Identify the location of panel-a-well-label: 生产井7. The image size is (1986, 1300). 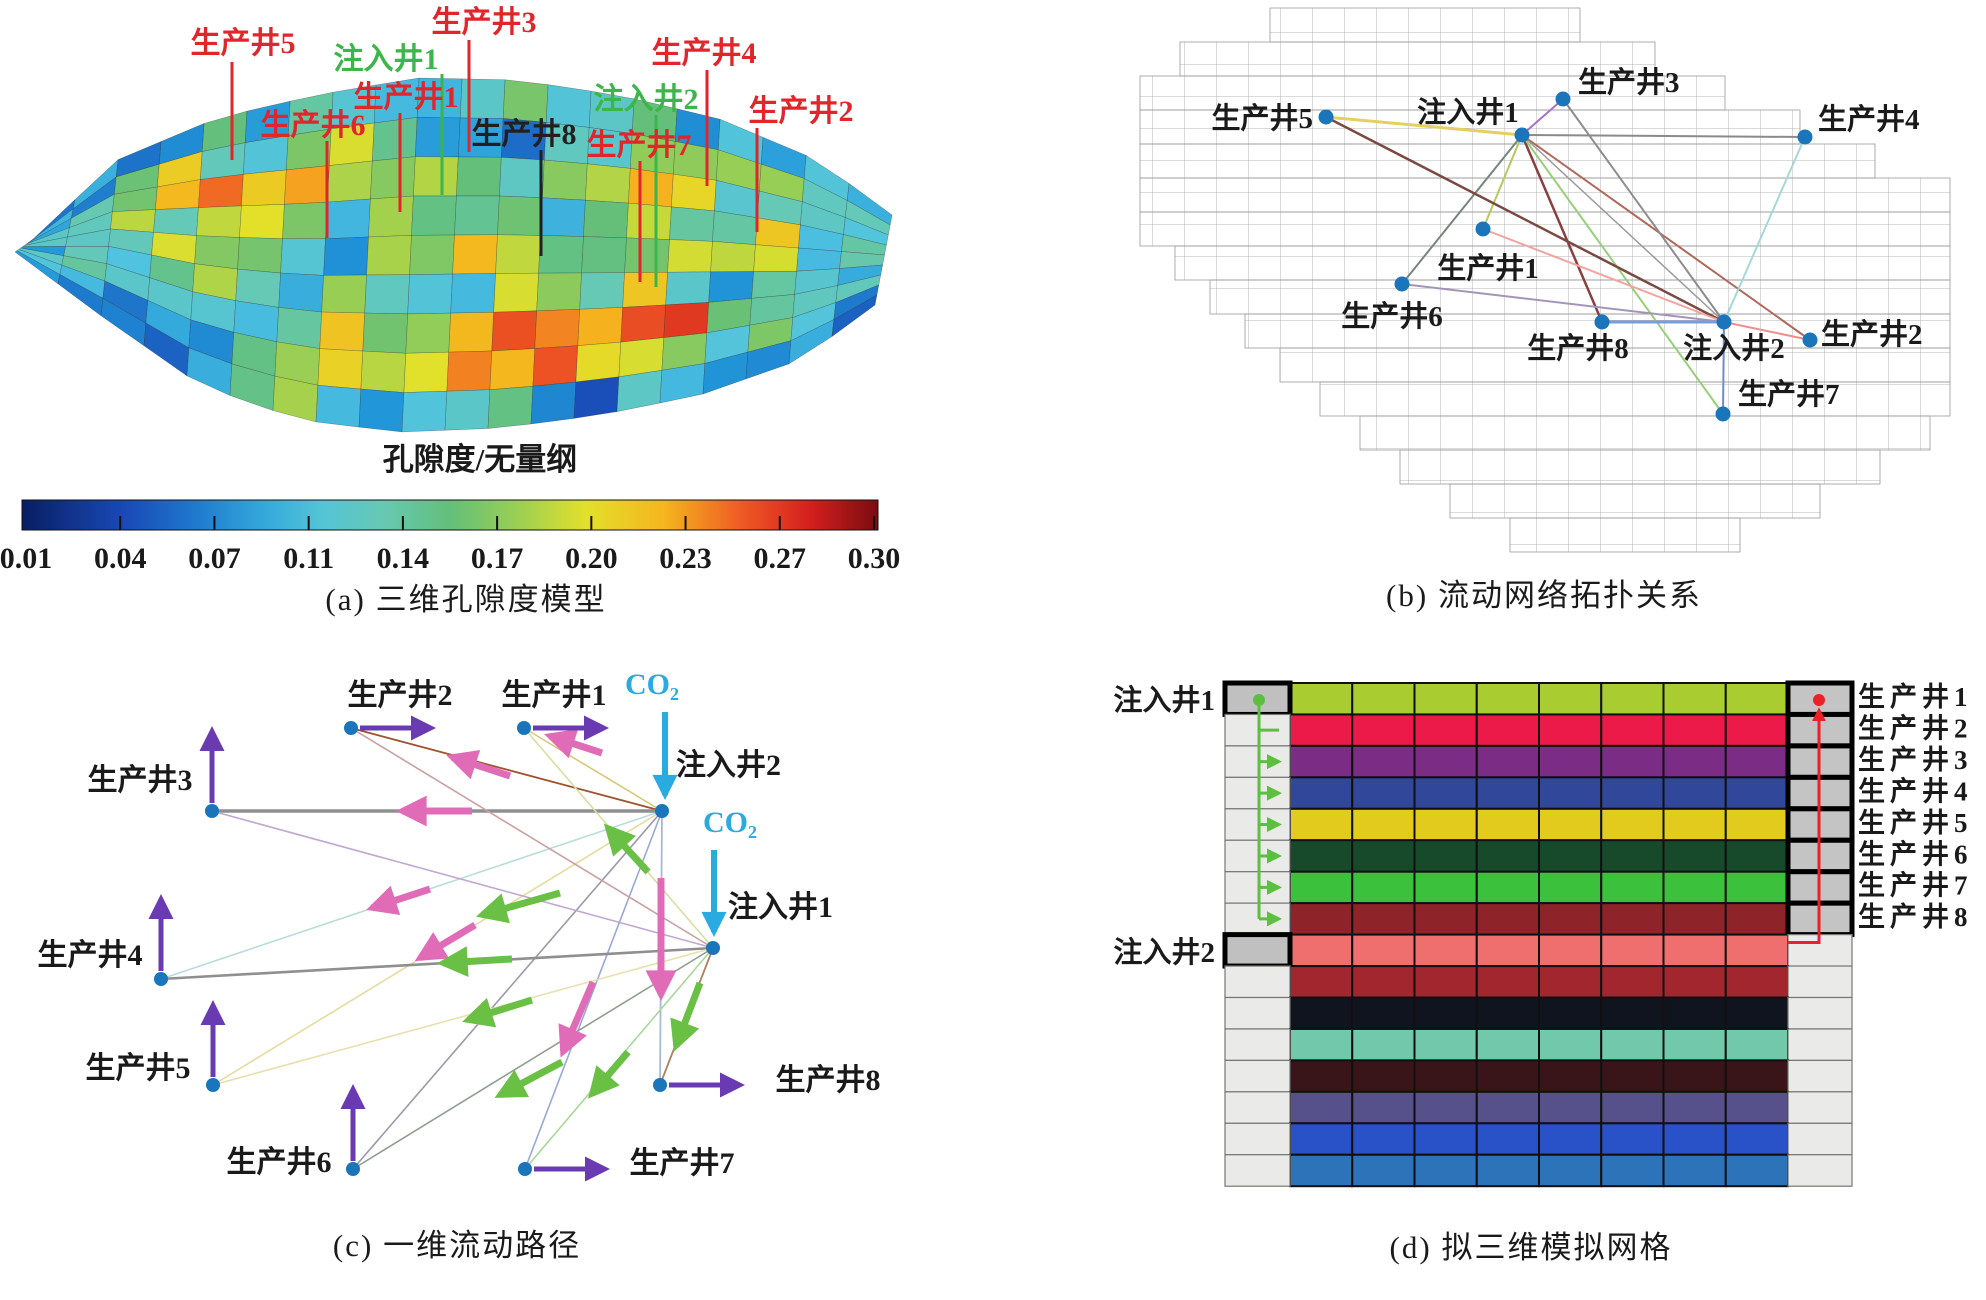
(639, 145).